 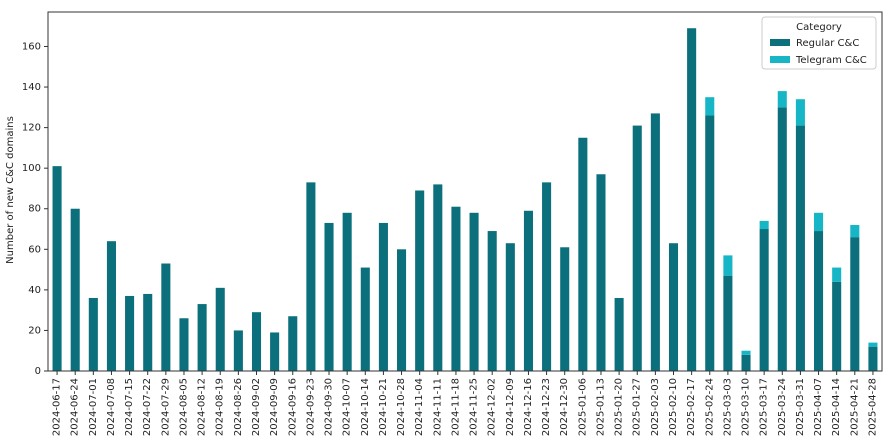 I want to click on x-tick-label: 2024-07-15, so click(x=129, y=407).